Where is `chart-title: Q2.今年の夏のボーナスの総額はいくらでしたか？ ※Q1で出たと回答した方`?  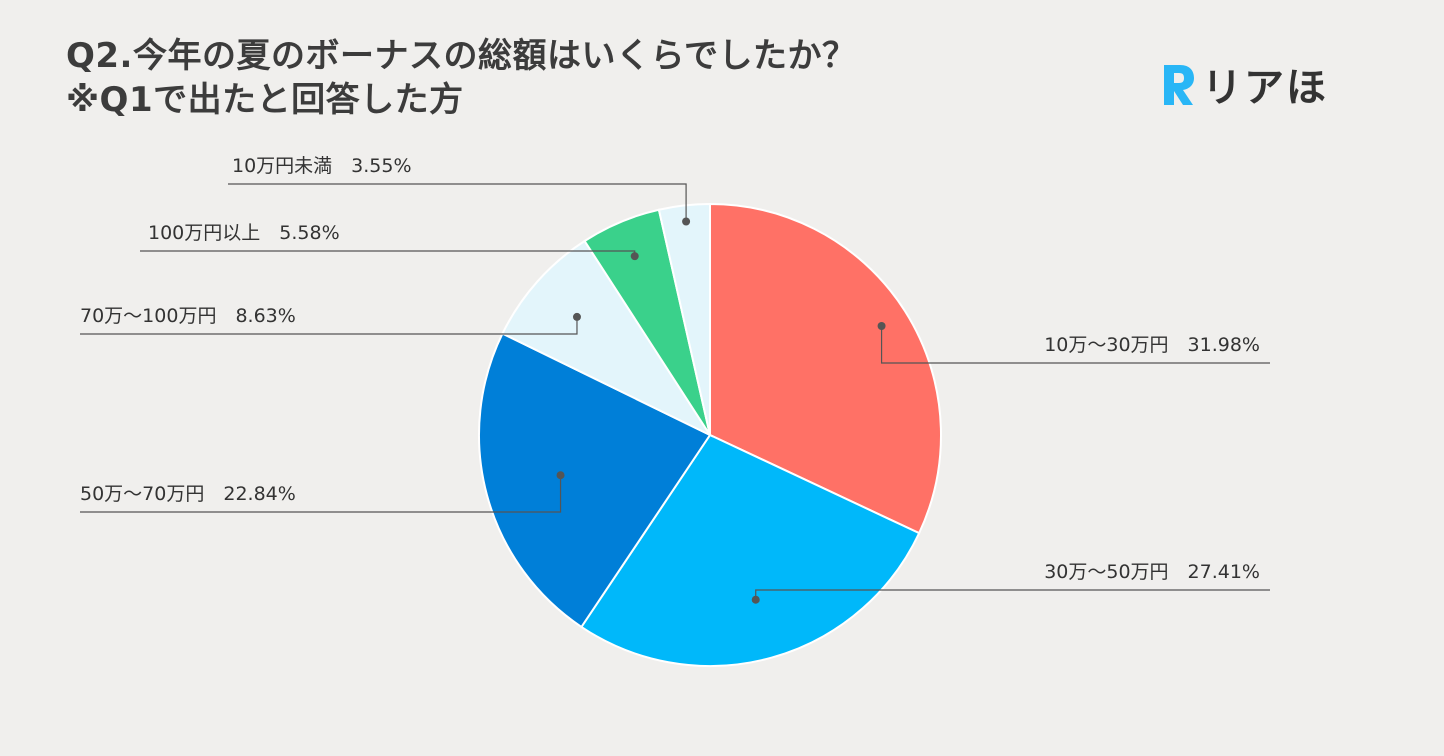
chart-title: Q2.今年の夏のボーナスの総額はいくらでしたか？ ※Q1で出たと回答した方 is located at coordinates (461, 78).